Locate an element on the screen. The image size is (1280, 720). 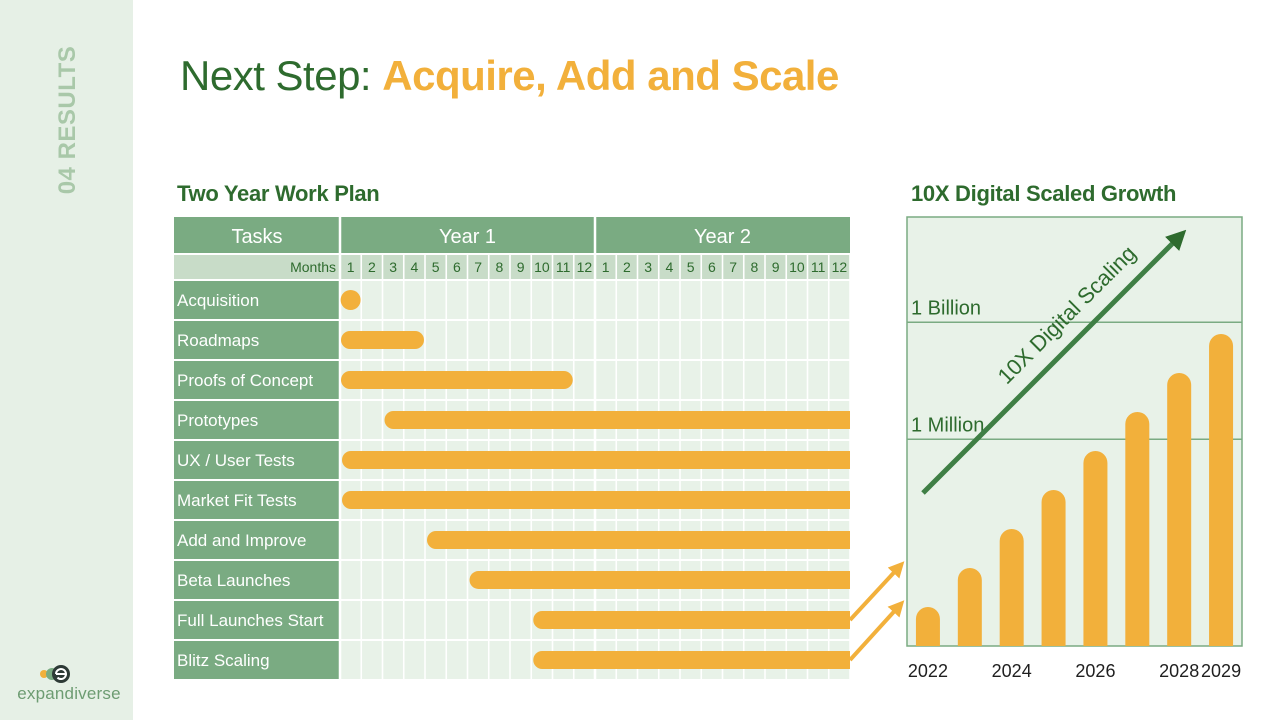
page-title-accent: Acquire, Add and Scale is located at coordinates (610, 75).